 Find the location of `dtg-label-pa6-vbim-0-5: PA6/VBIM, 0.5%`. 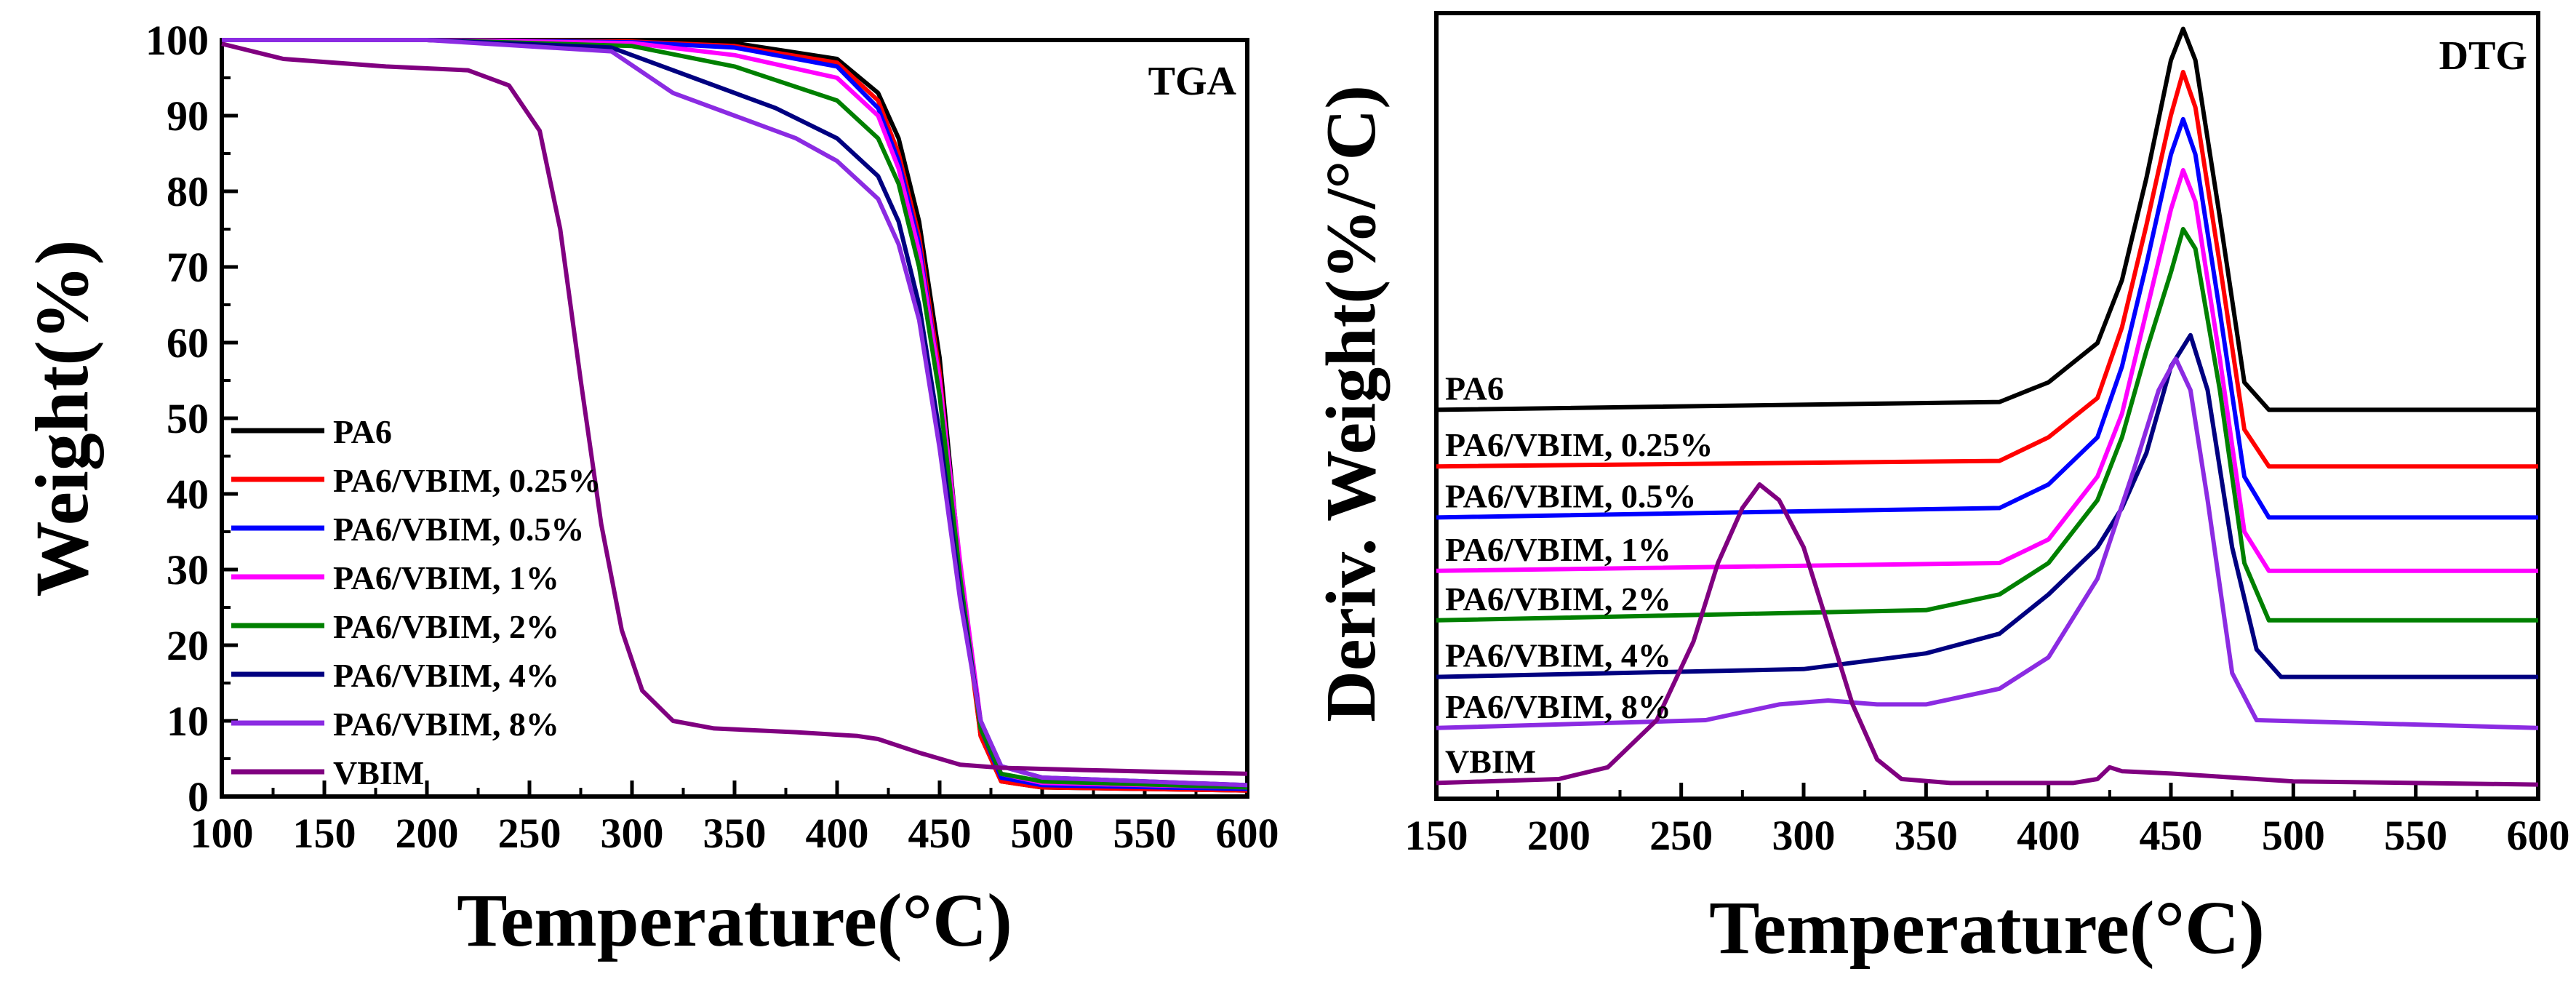

dtg-label-pa6-vbim-0-5: PA6/VBIM, 0.5% is located at coordinates (1570, 495).